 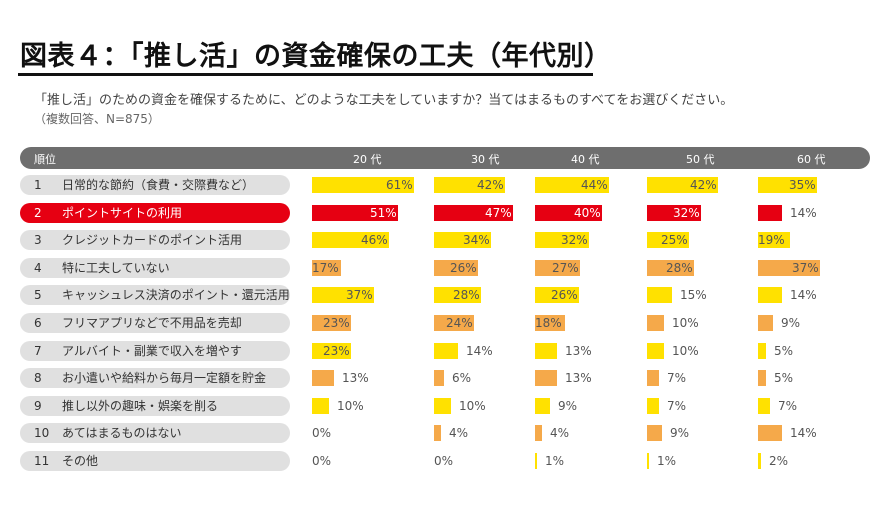 I want to click on value-label-r7-50s: 10%, so click(x=685, y=351).